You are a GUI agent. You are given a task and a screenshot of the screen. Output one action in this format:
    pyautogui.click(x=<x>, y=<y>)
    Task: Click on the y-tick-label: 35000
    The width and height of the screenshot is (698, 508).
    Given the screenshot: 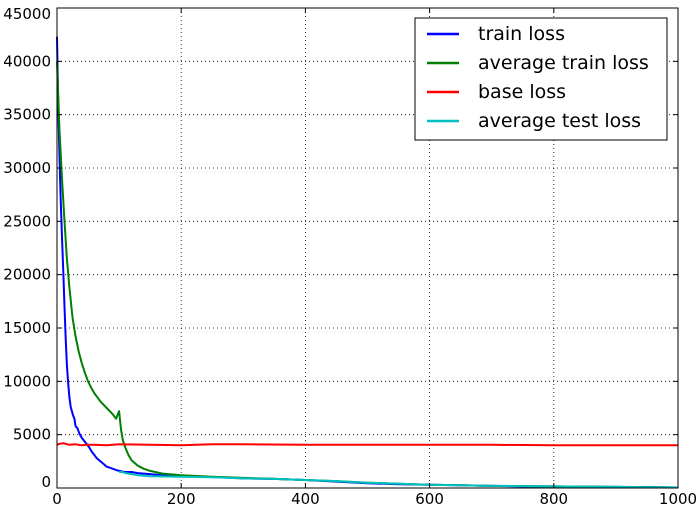 What is the action you would take?
    pyautogui.click(x=27, y=115)
    